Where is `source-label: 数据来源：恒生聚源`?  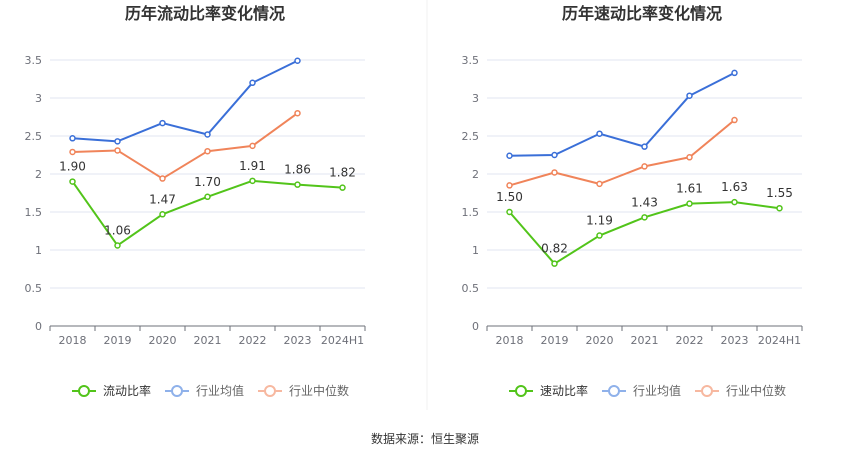 source-label: 数据来源：恒生聚源 is located at coordinates (425, 438).